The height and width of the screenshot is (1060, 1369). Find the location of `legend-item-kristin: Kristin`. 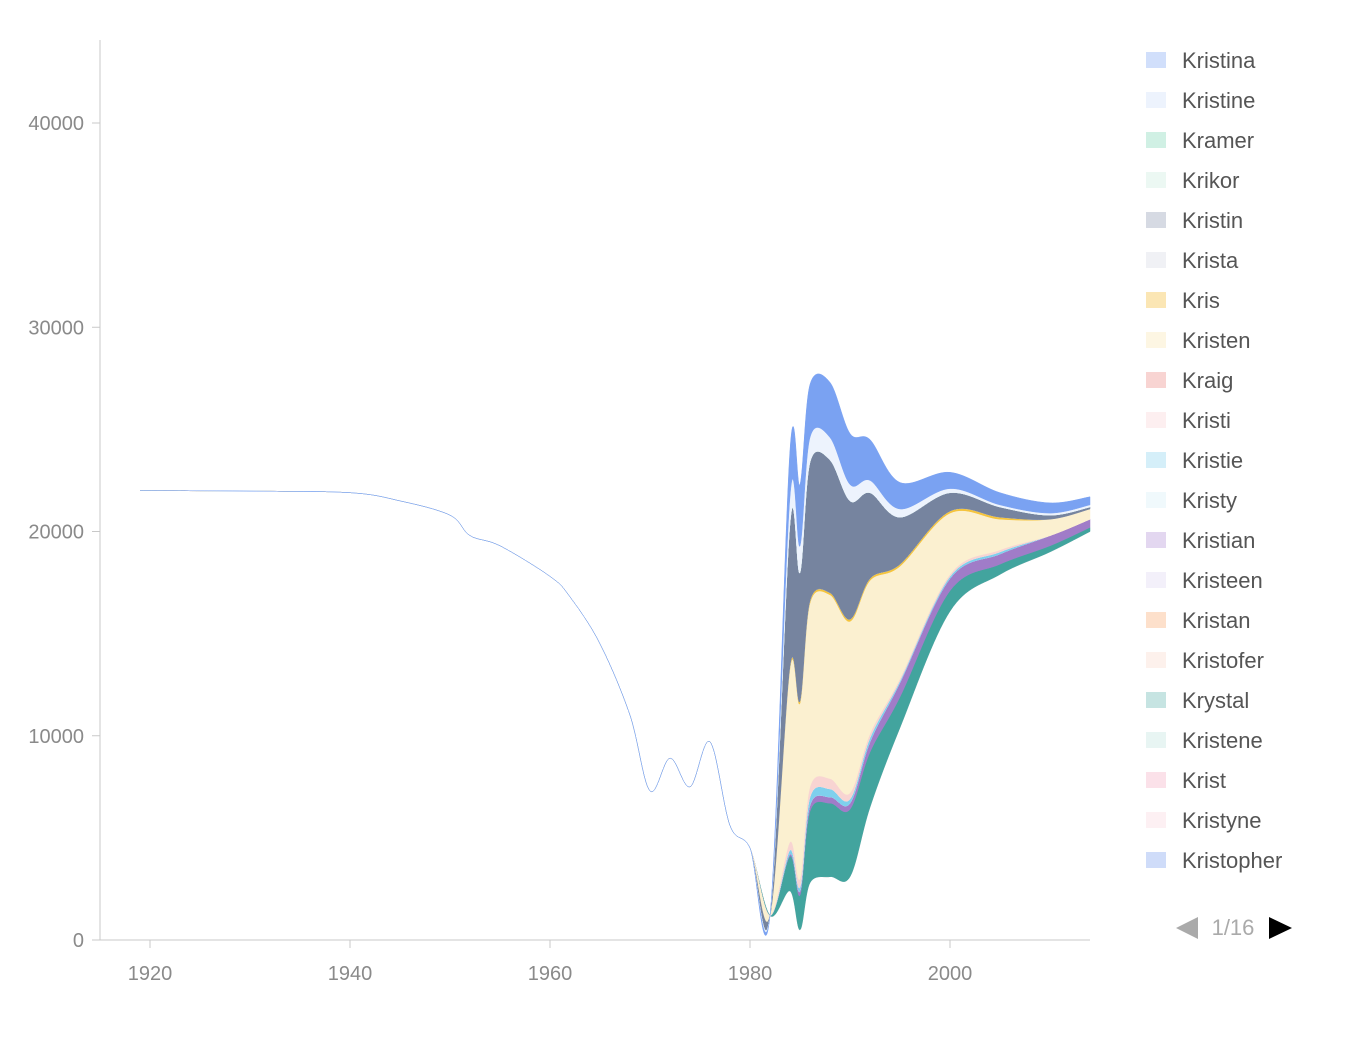

legend-item-kristin: Kristin is located at coordinates (1194, 220).